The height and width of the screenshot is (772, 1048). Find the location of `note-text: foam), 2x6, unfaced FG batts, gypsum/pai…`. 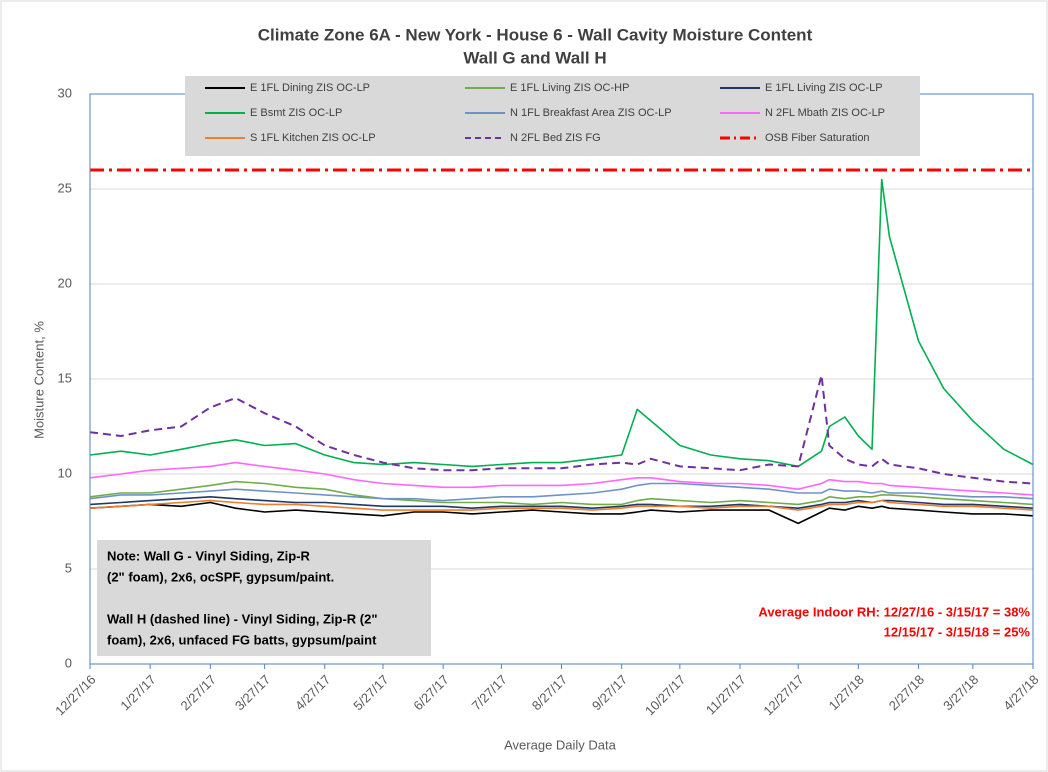

note-text: foam), 2x6, unfaced FG batts, gypsum/pai… is located at coordinates (242, 639).